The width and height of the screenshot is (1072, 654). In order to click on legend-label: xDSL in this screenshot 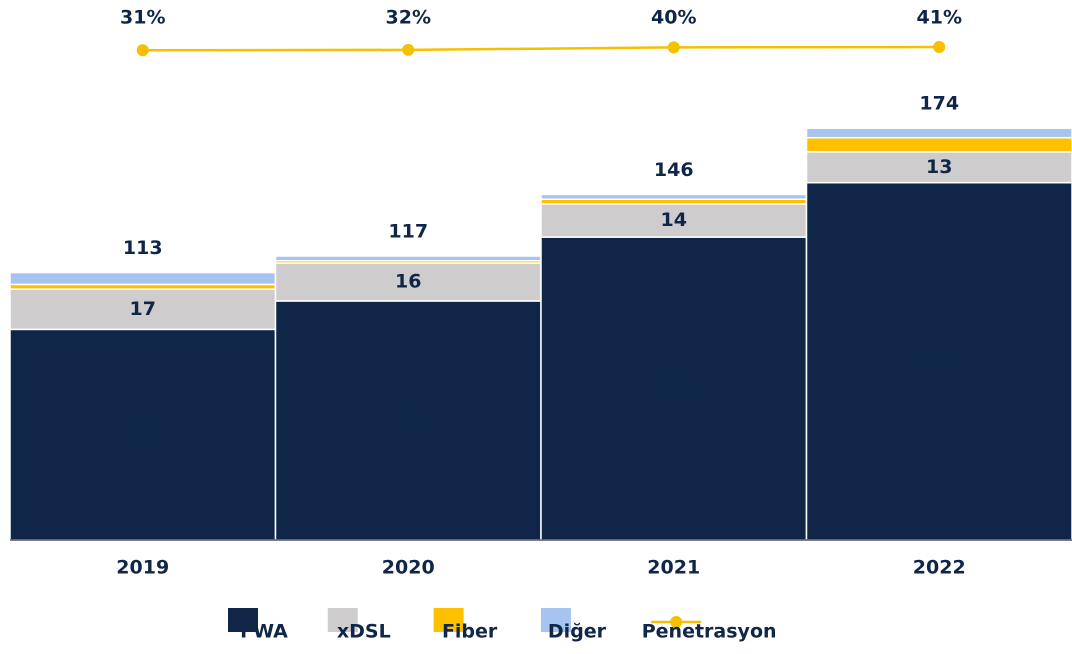, I will do `click(364, 632)`.